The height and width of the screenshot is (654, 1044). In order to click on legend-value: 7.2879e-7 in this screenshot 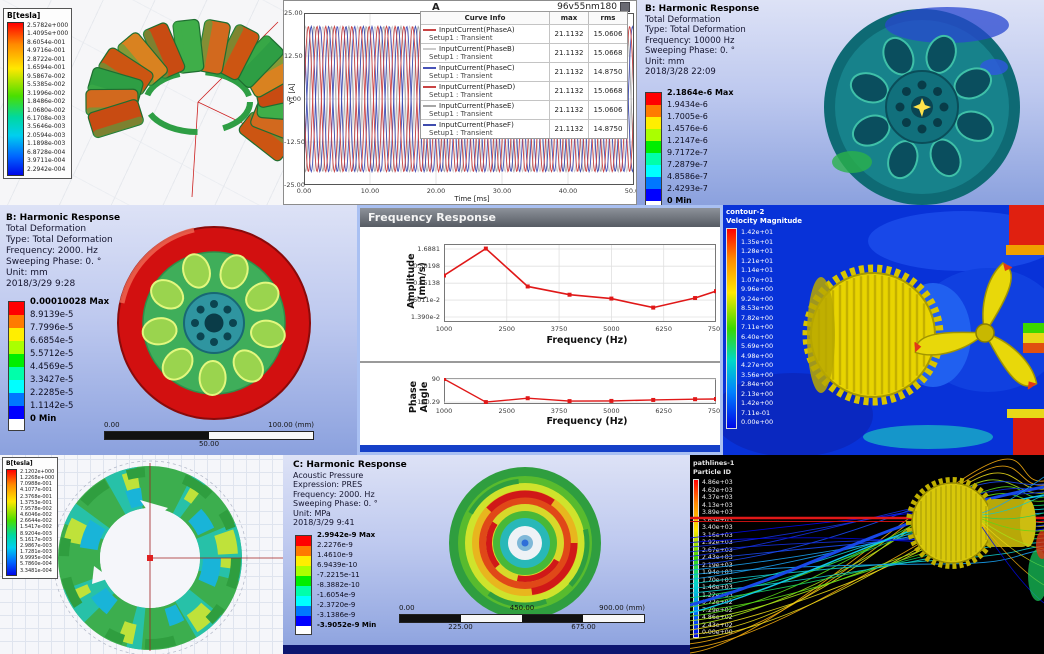, I will do `click(687, 164)`.